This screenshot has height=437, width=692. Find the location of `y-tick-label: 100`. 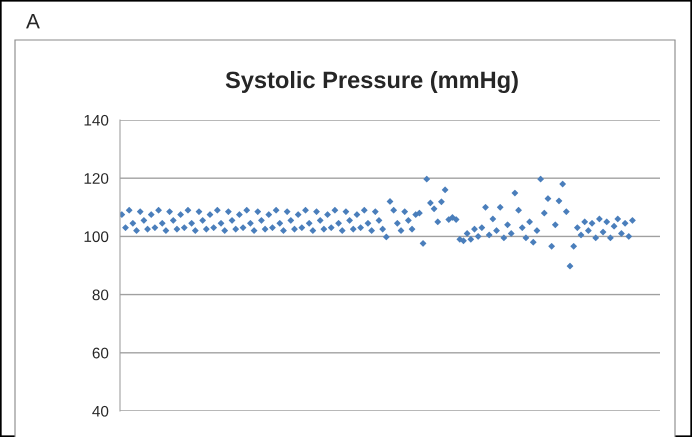

y-tick-label: 100 is located at coordinates (96, 236).